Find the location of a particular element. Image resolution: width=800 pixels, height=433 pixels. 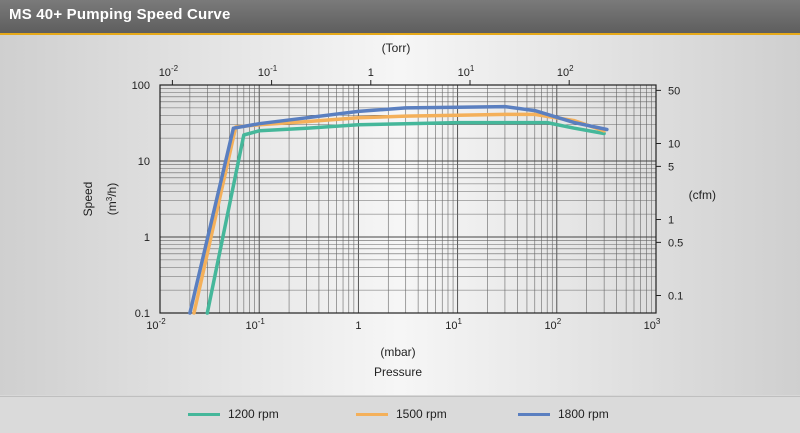

top-axis-label: (Torr) is located at coordinates (396, 48).